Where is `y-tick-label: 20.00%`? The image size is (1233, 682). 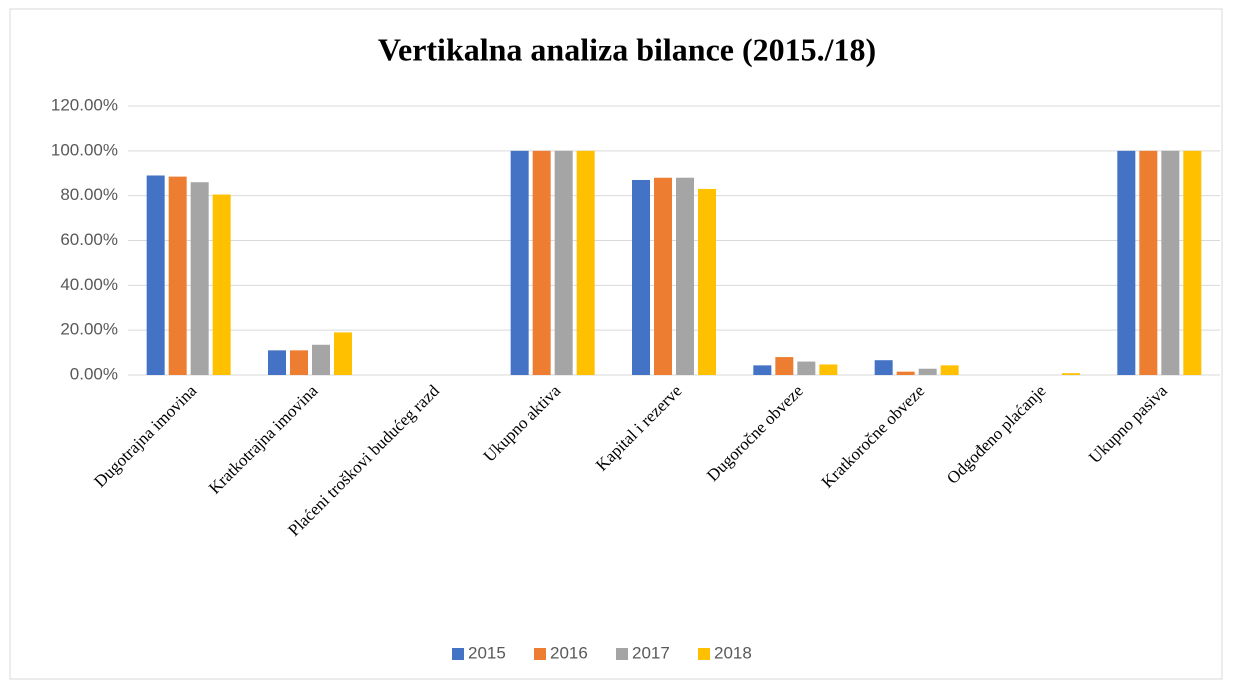 y-tick-label: 20.00% is located at coordinates (89, 329).